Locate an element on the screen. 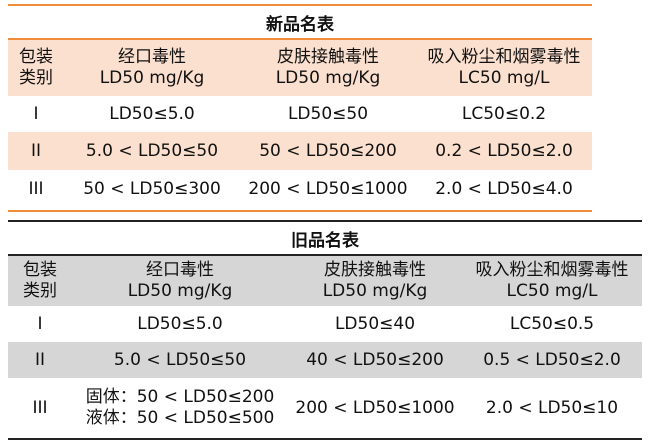 The image size is (656, 444). cell-inhalation: 0.5 < LD50≤2.0 is located at coordinates (552, 359).